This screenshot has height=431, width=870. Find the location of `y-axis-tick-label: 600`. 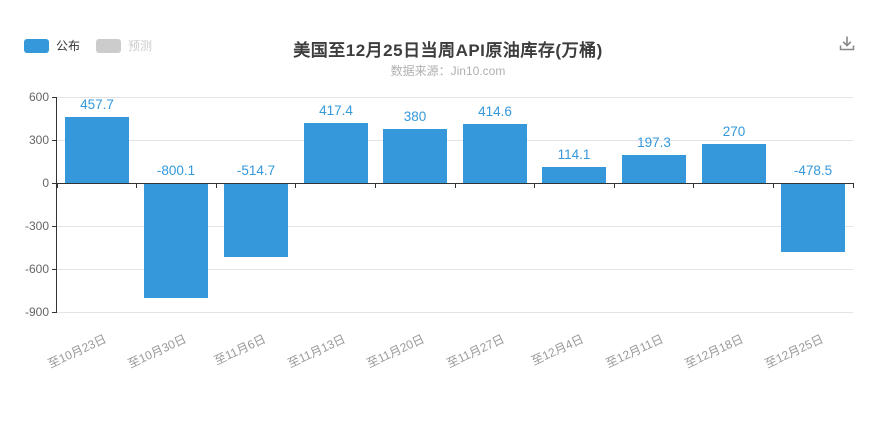

y-axis-tick-label: 600 is located at coordinates (38, 97).